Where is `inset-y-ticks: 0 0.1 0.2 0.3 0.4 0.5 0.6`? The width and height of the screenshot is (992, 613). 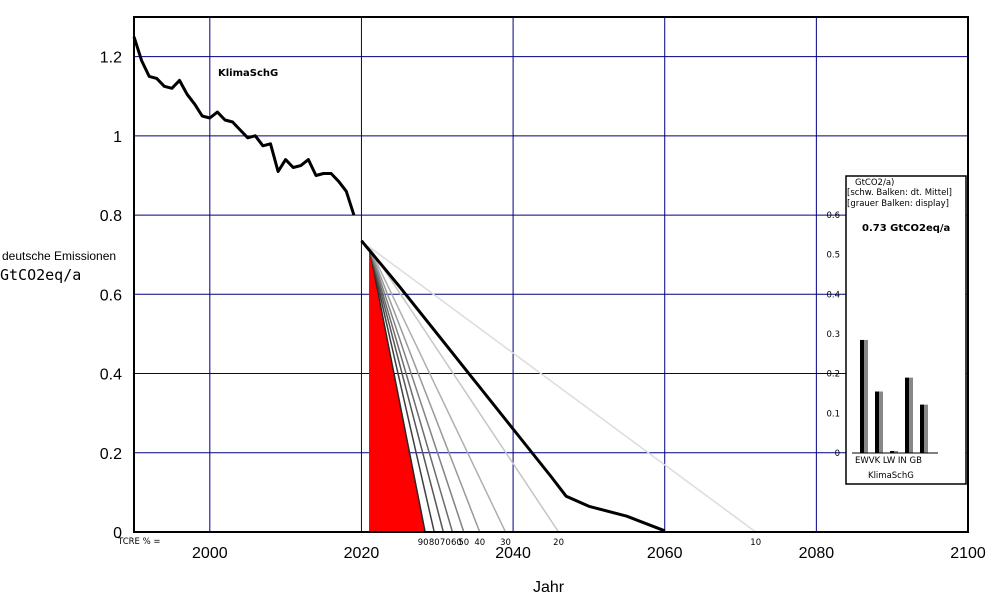
inset-y-ticks: 0 0.1 0.2 0.3 0.4 0.5 0.6 is located at coordinates (833, 335).